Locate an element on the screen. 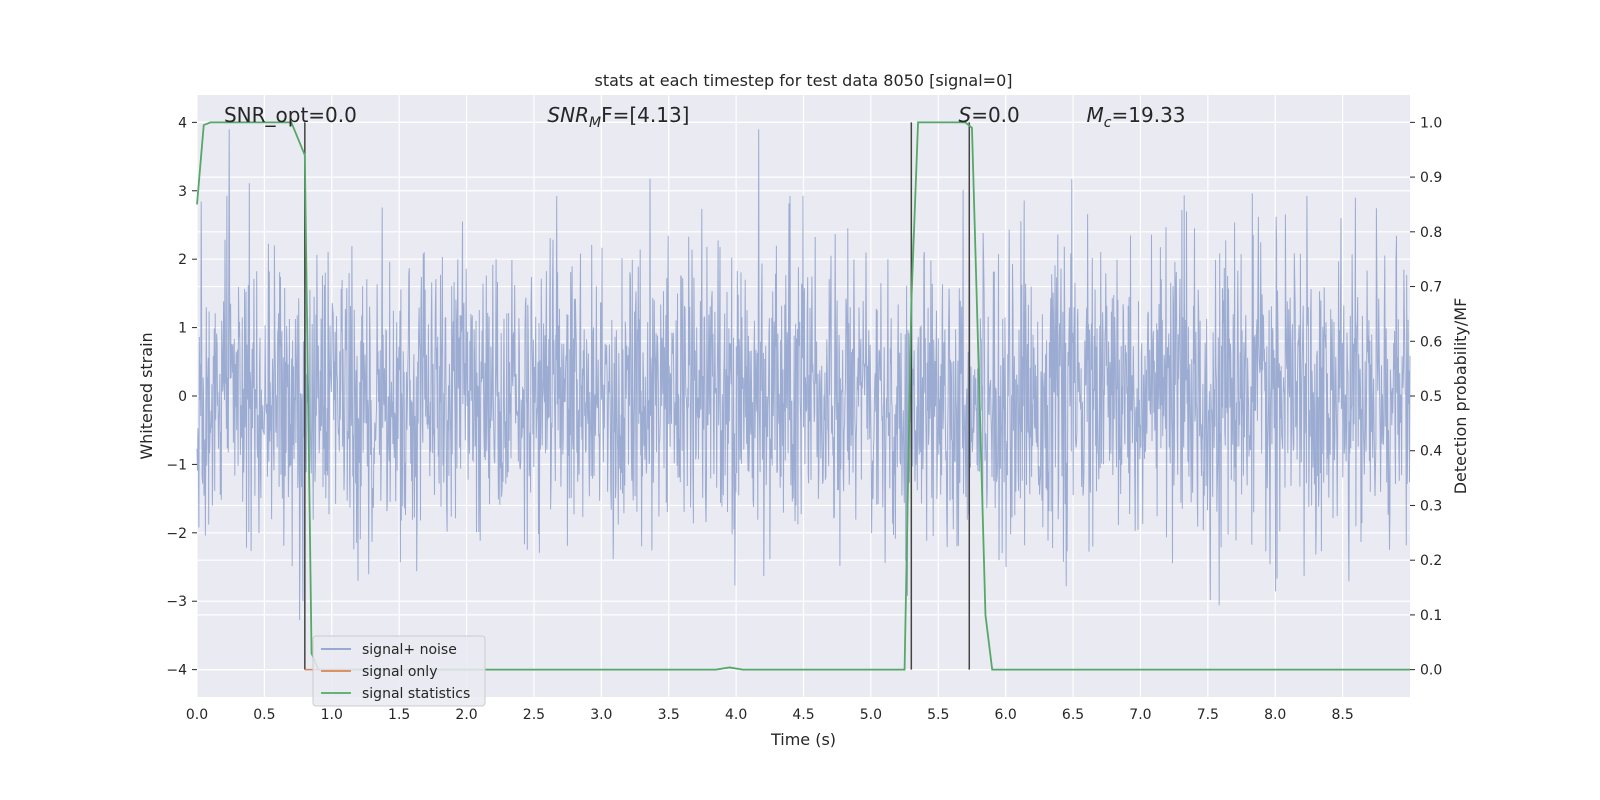 This screenshot has width=1600, height=800. x-tick-label: 3.0 is located at coordinates (601, 715).